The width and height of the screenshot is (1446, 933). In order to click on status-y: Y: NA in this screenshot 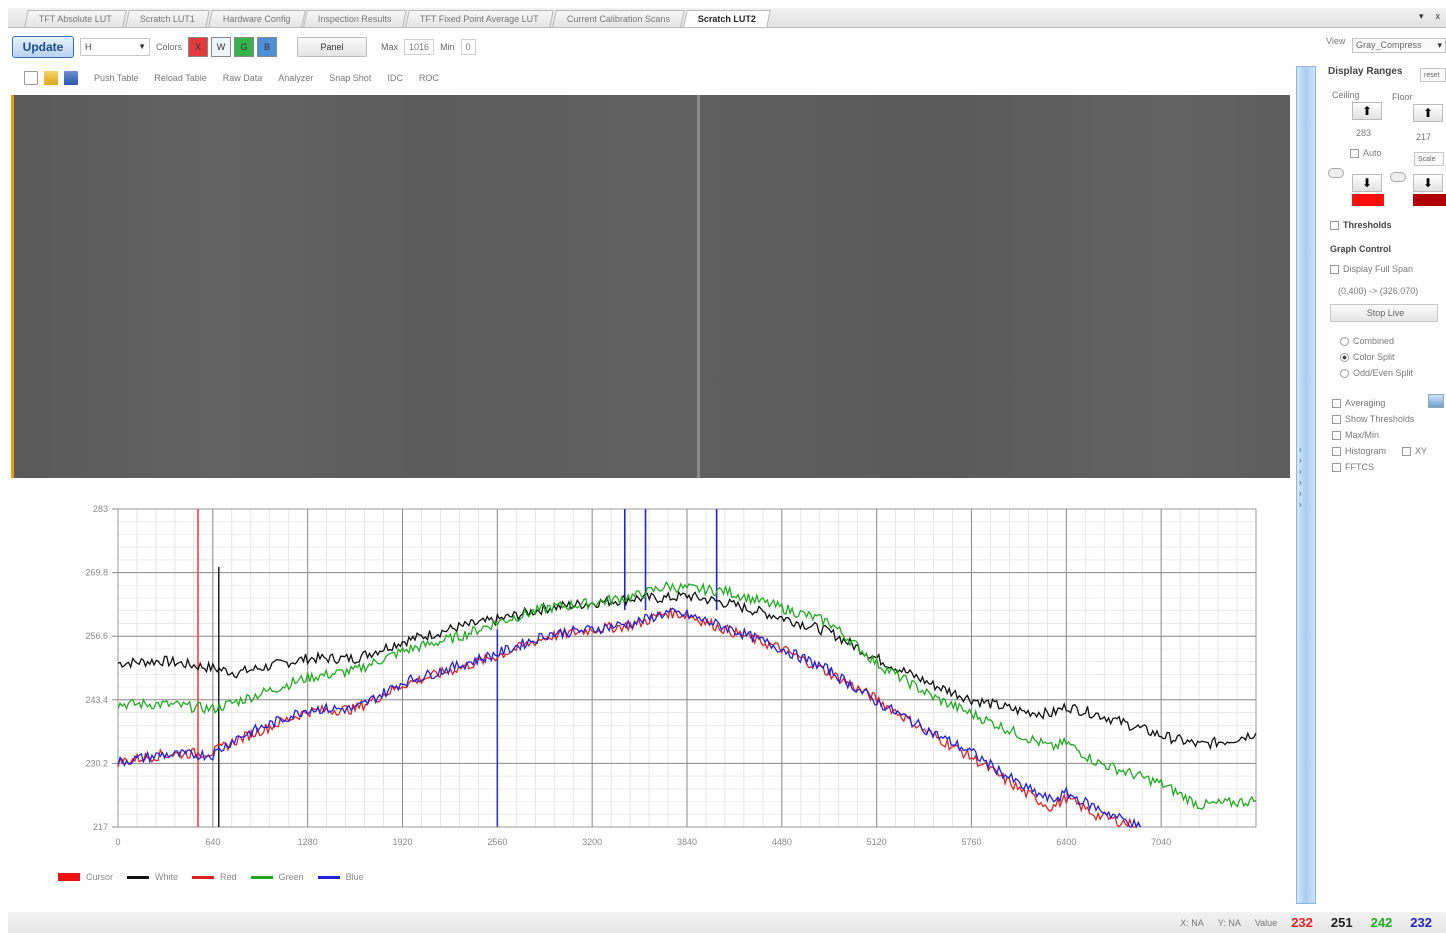, I will do `click(1229, 922)`.